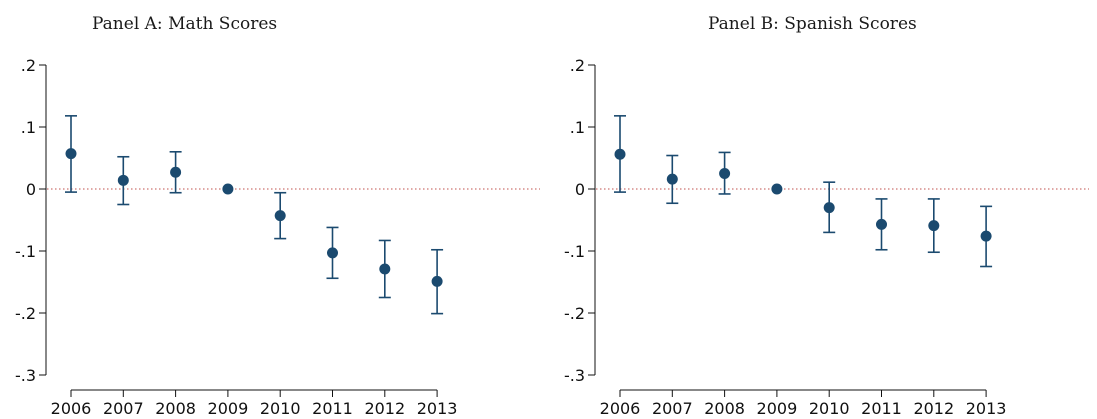 This screenshot has width=1097, height=419. I want to click on panel-title: Panel A: Math Scores, so click(185, 24).